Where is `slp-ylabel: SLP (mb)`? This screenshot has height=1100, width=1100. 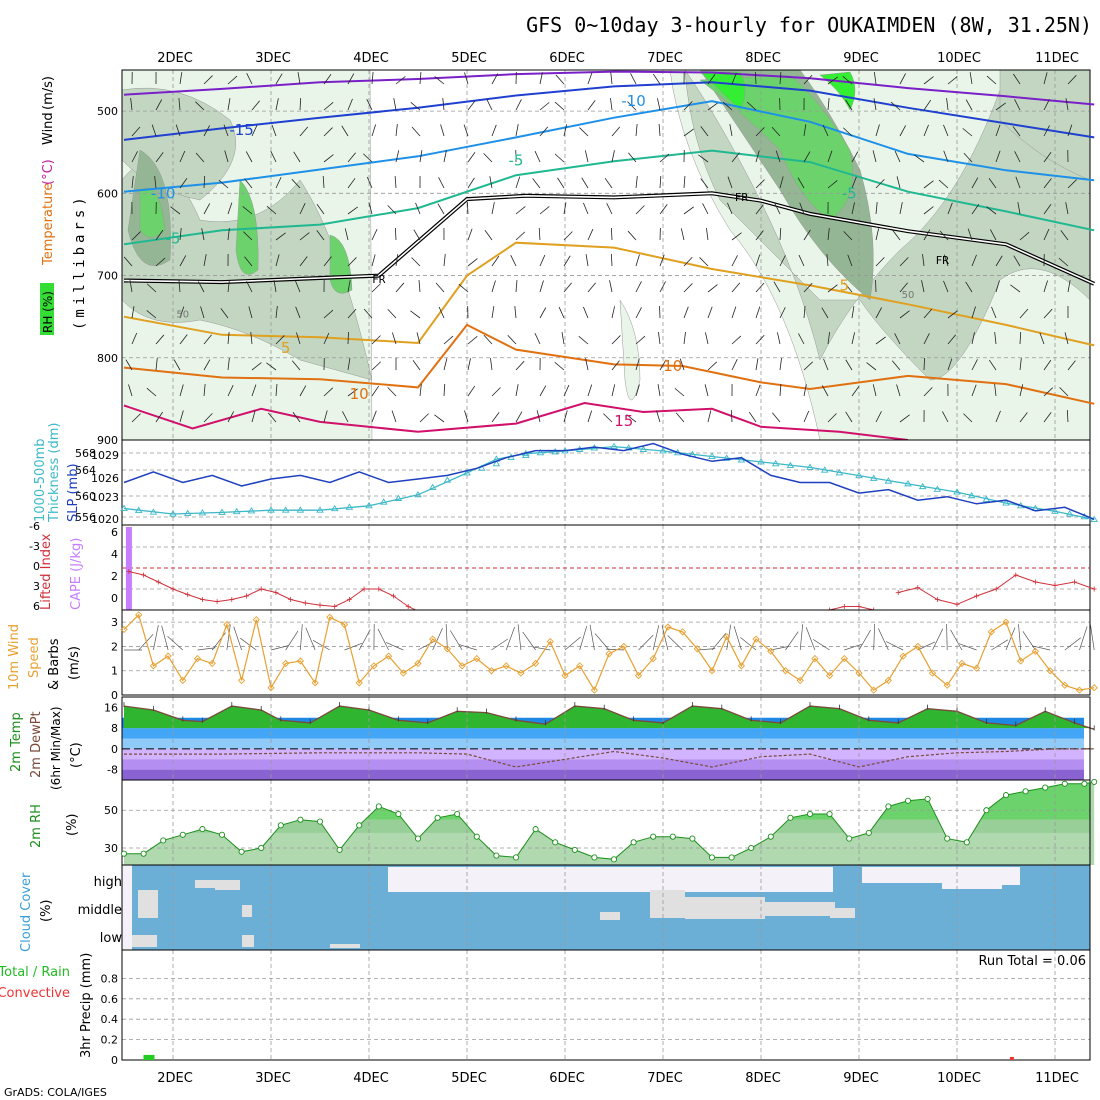 slp-ylabel: SLP (mb) is located at coordinates (73, 492).